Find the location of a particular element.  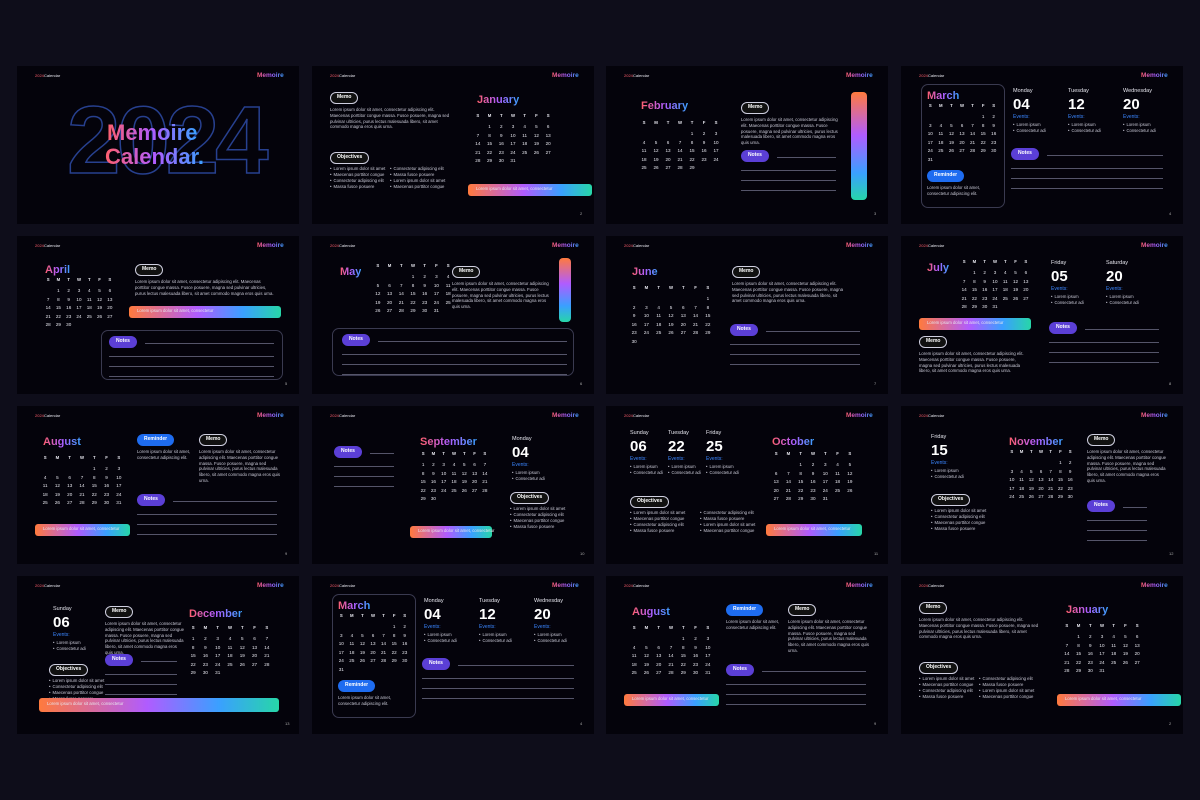

calendar-day: 25 is located at coordinates (644, 167).